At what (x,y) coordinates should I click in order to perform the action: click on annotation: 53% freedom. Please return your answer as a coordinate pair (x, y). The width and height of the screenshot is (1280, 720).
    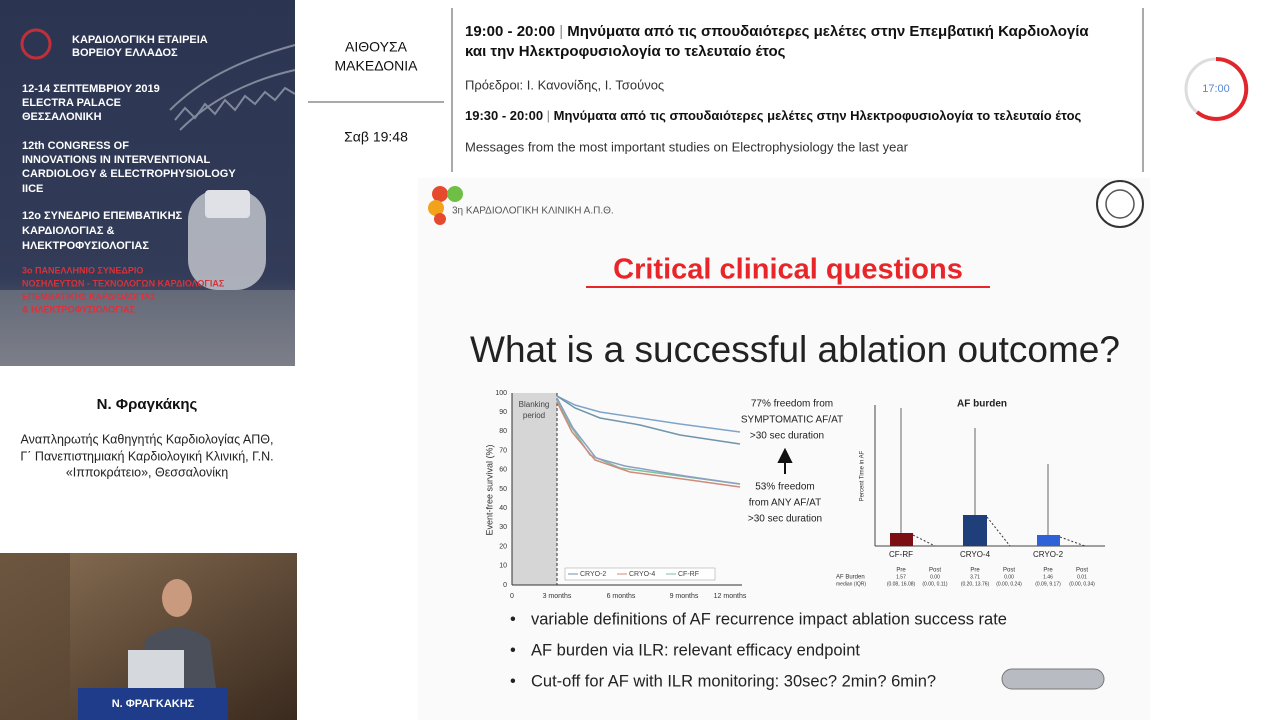
    Looking at the image, I should click on (784, 487).